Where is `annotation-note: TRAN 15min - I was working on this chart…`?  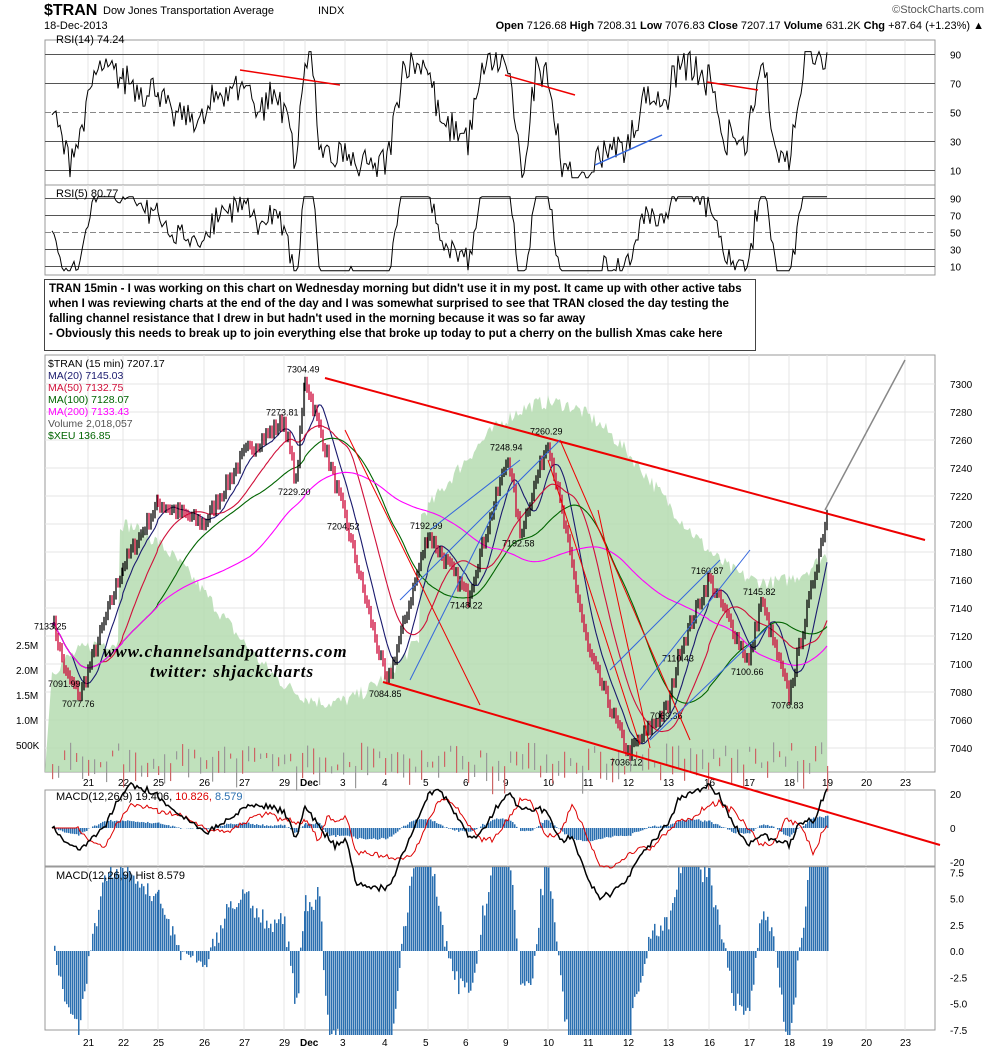
annotation-note: TRAN 15min - I was working on this chart… is located at coordinates (400, 315).